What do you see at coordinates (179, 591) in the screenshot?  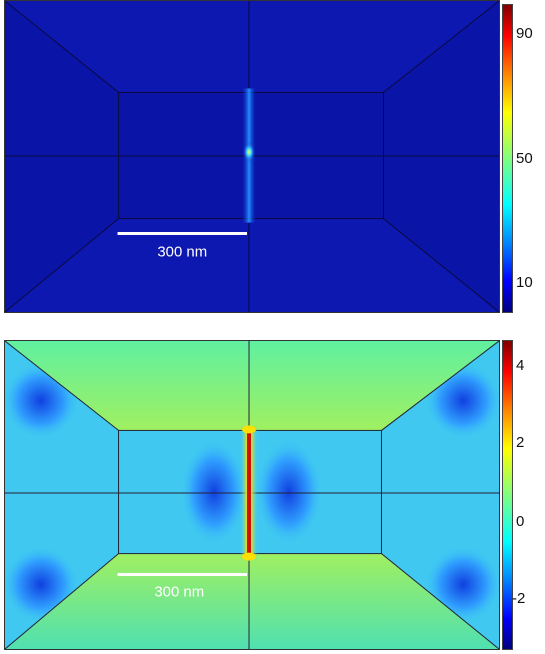 I see `scale-bar-bottom-label: 300 nm` at bounding box center [179, 591].